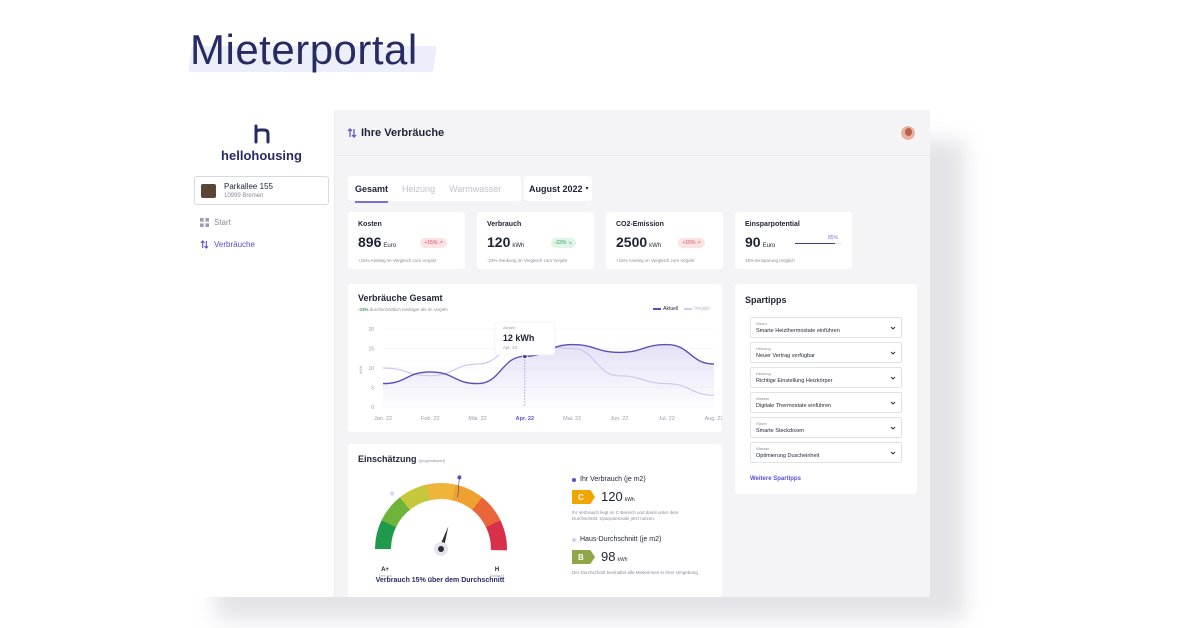 The height and width of the screenshot is (628, 1200). What do you see at coordinates (786, 356) in the screenshot?
I see `tip-text: Neuer Vertrag verfügbar` at bounding box center [786, 356].